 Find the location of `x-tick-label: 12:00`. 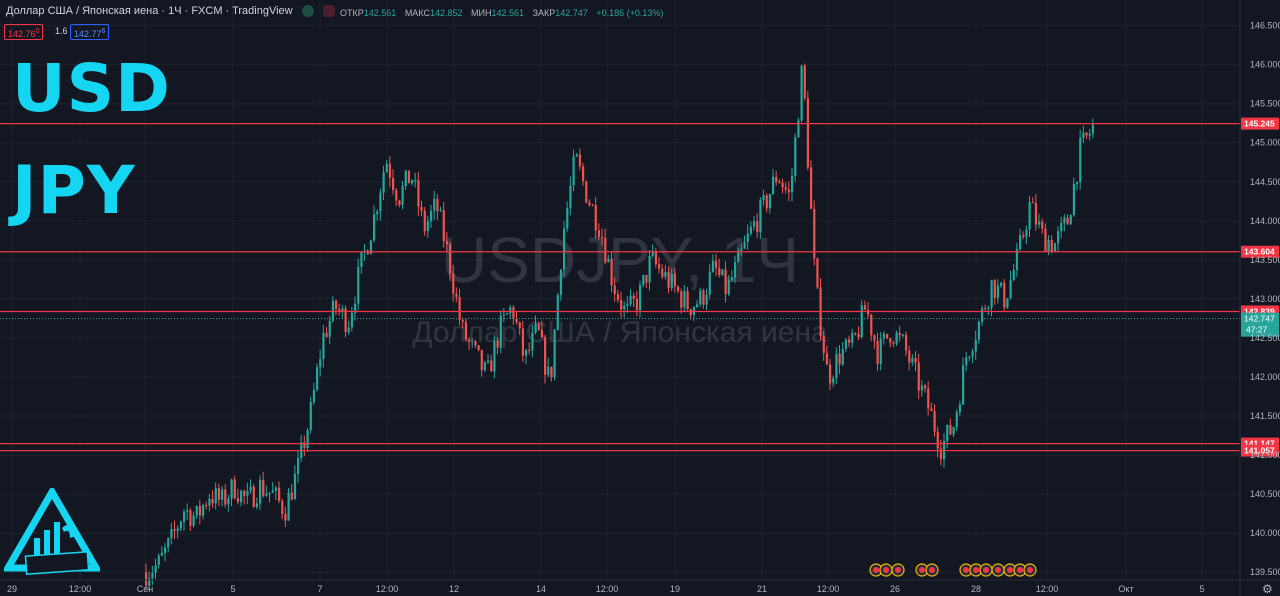

x-tick-label: 12:00 is located at coordinates (607, 589).